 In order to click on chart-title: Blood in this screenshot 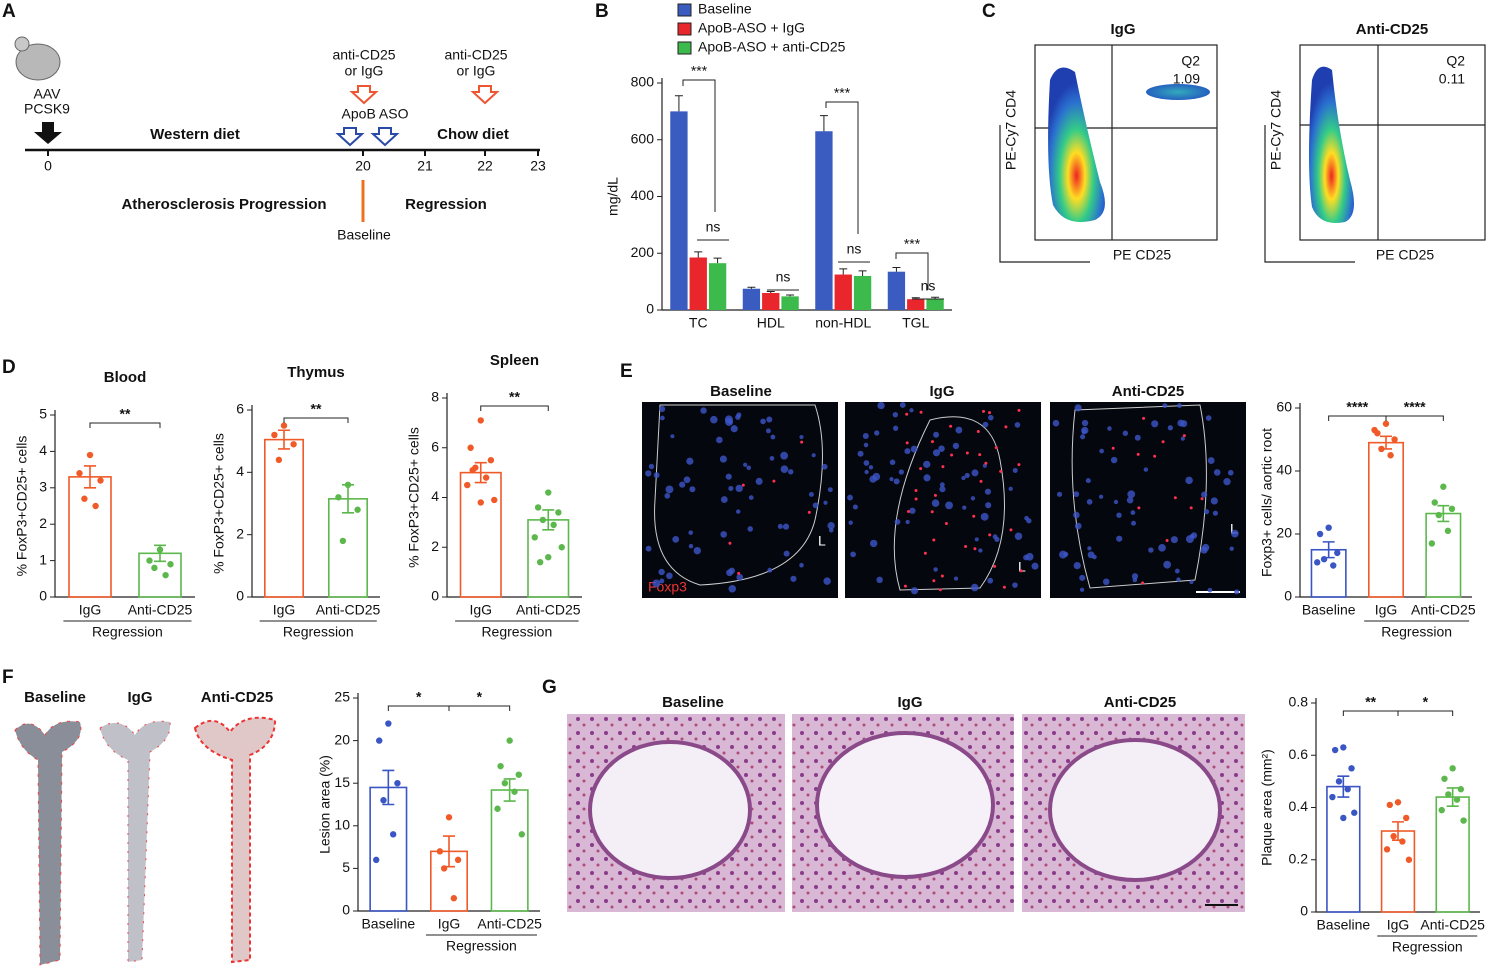, I will do `click(125, 377)`.